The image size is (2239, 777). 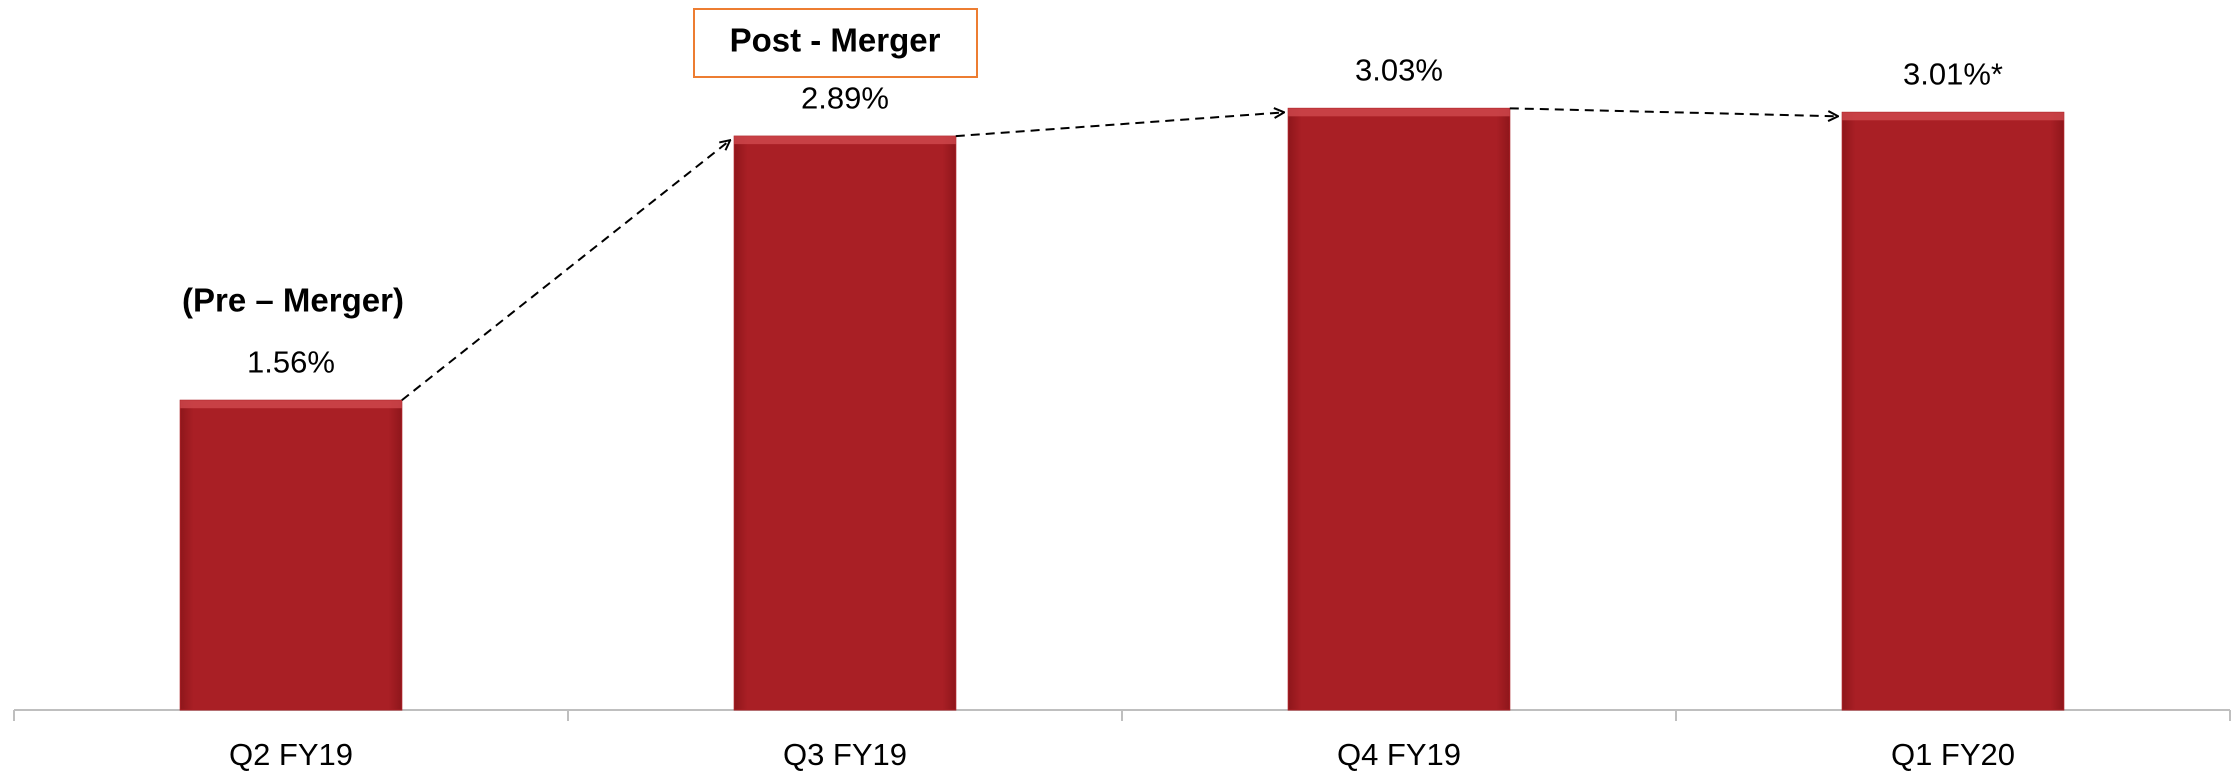 What do you see at coordinates (291, 754) in the screenshot?
I see `x-tick-label: Q2 FY19` at bounding box center [291, 754].